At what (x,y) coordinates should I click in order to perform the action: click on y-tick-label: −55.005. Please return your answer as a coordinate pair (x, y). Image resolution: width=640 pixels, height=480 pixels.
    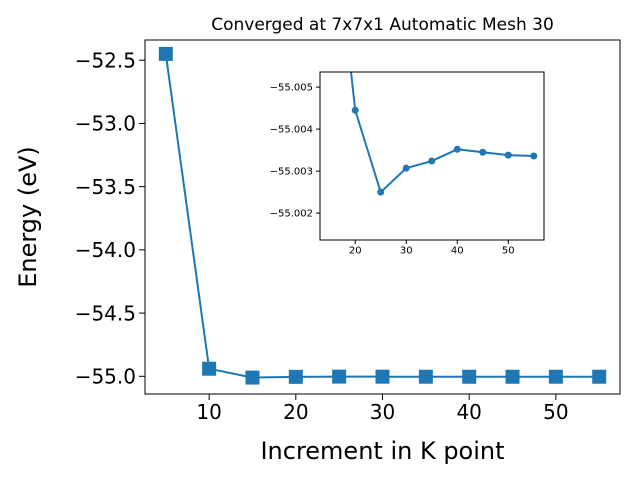
    Looking at the image, I should click on (291, 88).